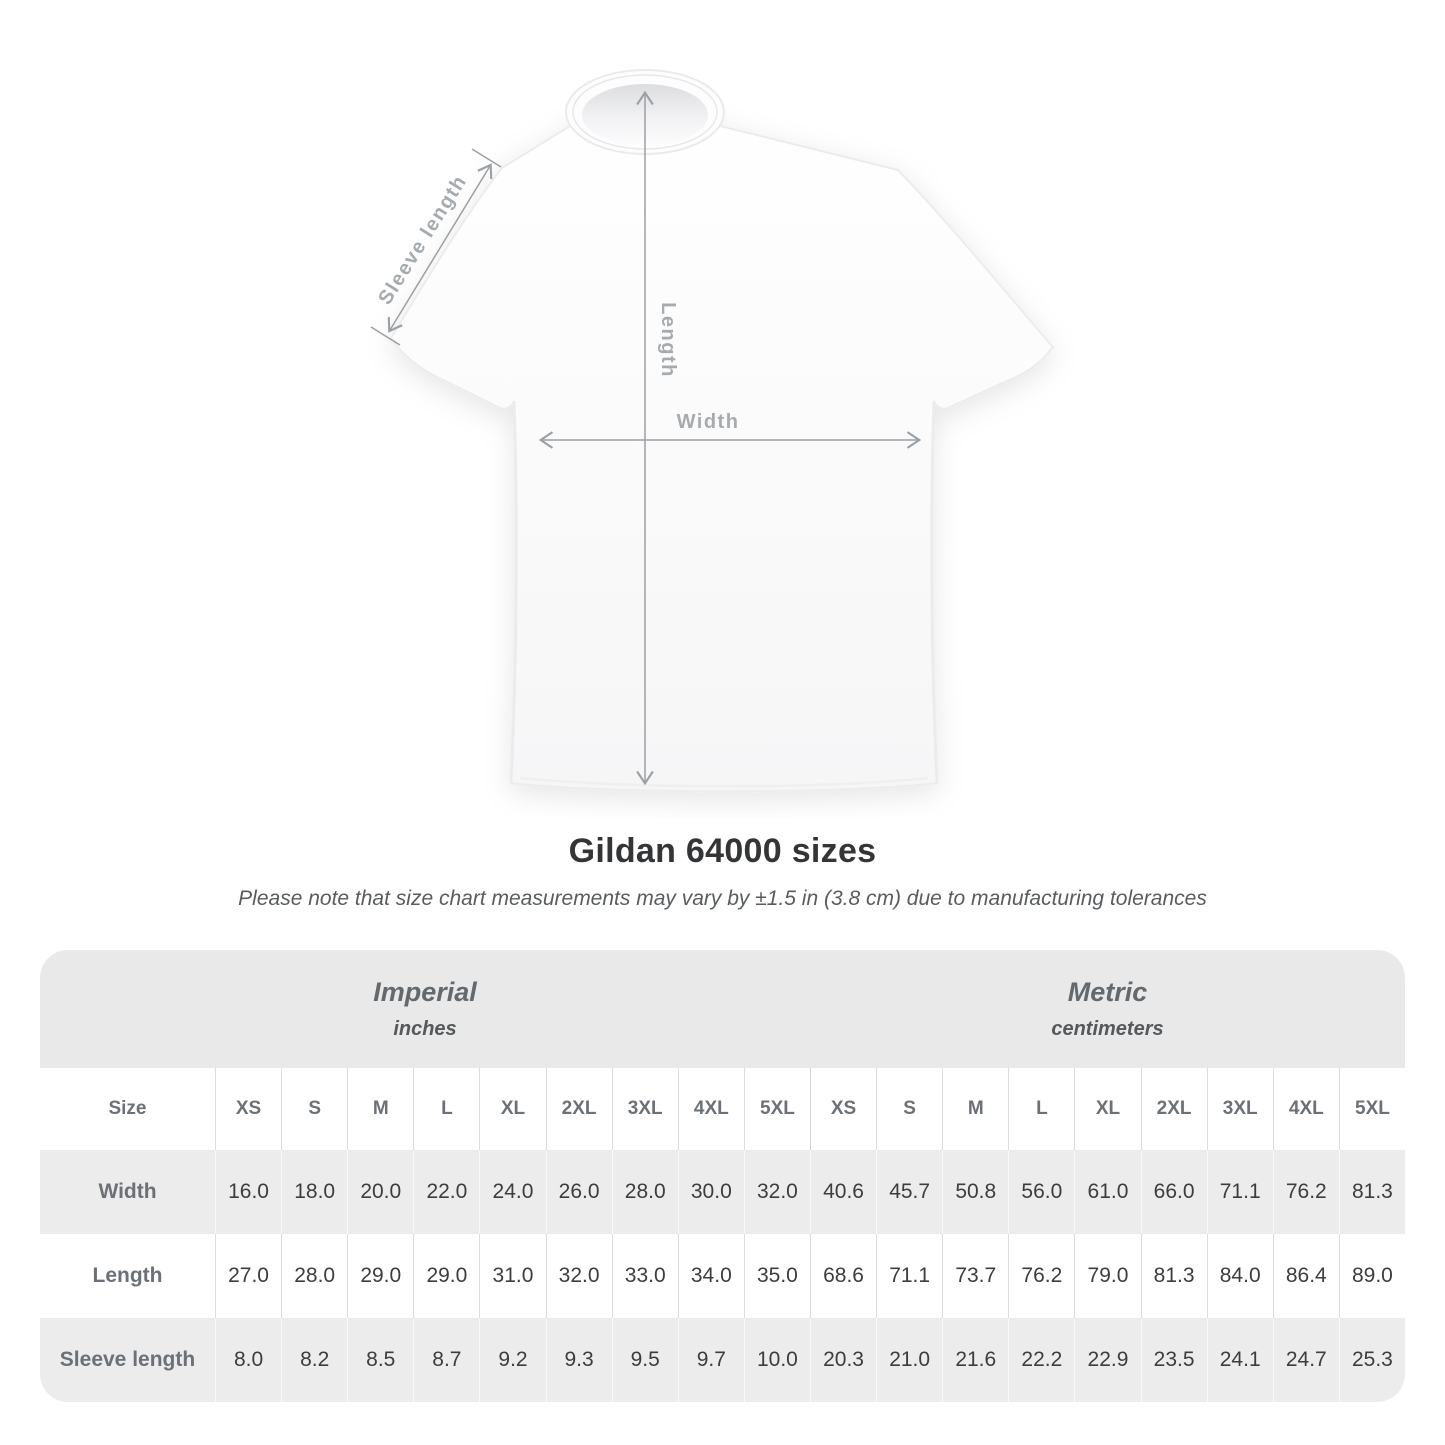 The image size is (1445, 1445). Describe the element at coordinates (314, 1276) in the screenshot. I see `cell-imperial-s-length: 28.0` at that location.